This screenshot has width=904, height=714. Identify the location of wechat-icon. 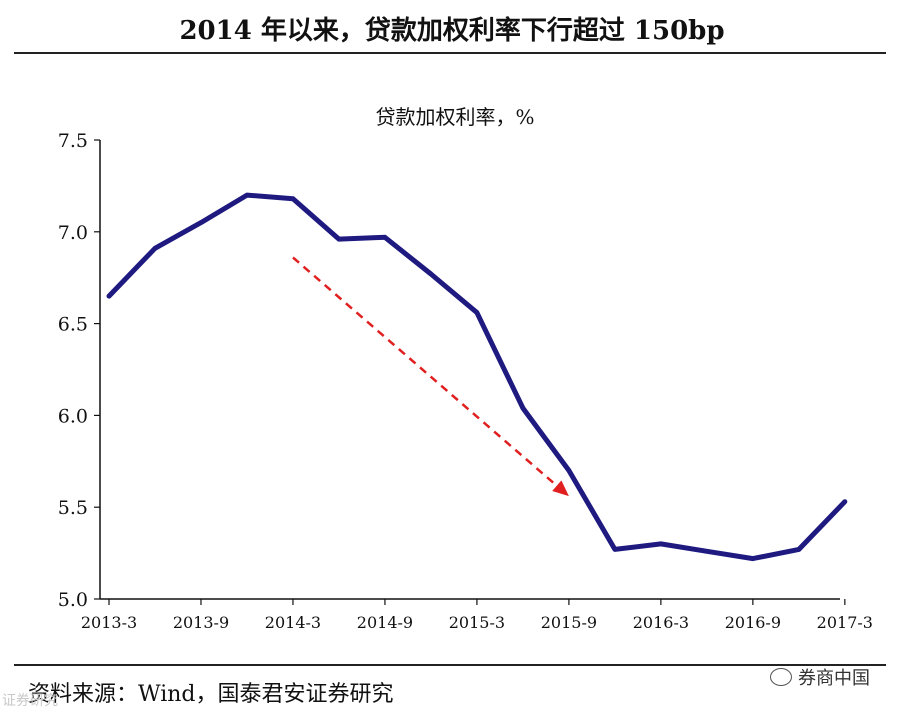
(781, 677).